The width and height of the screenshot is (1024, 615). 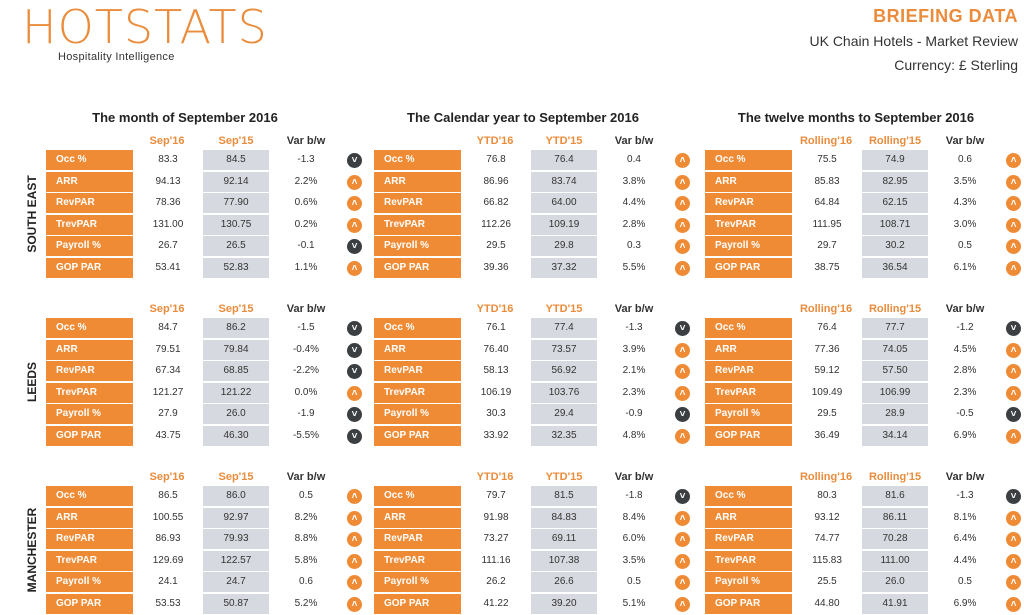 What do you see at coordinates (863, 267) in the screenshot?
I see `table-row: GOP PAR 38.75 36.54 6.1% ˄` at bounding box center [863, 267].